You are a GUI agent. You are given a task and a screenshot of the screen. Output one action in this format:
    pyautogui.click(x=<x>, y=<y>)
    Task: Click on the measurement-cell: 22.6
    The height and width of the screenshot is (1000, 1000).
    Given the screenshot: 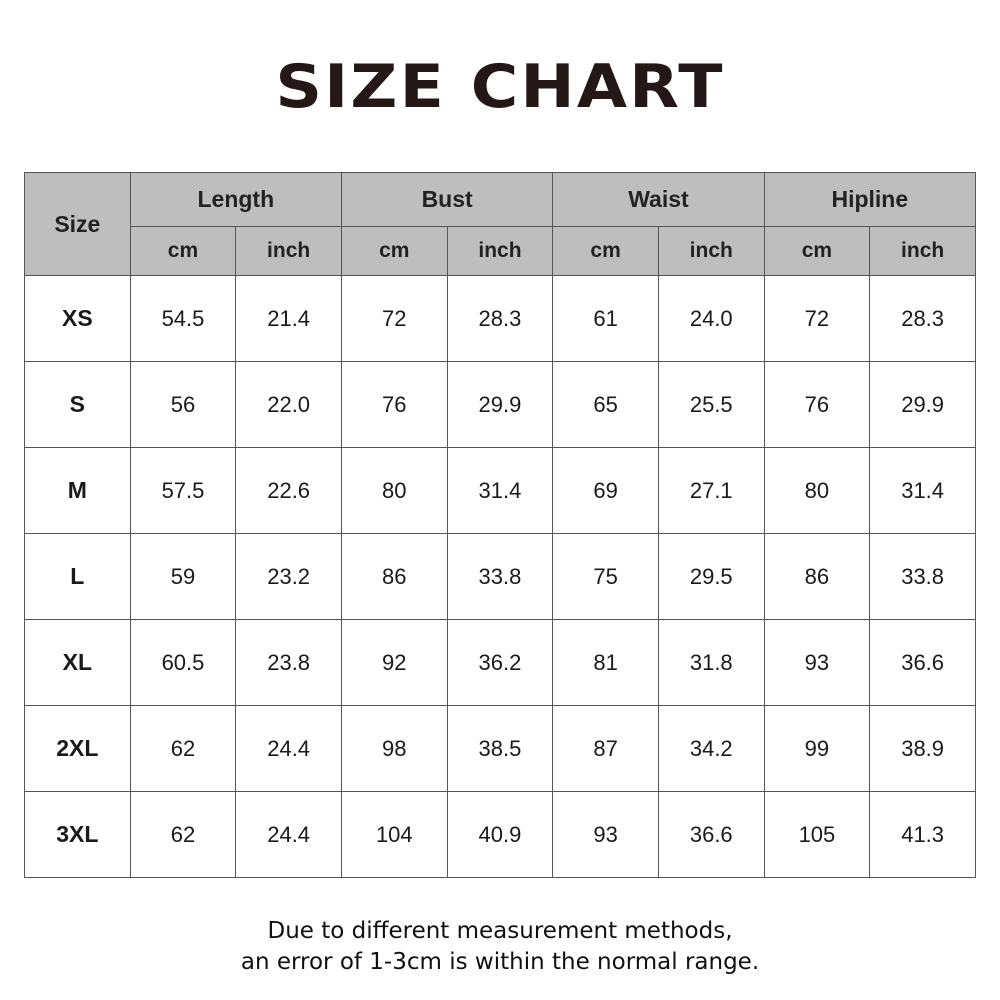 What is the action you would take?
    pyautogui.click(x=288, y=490)
    